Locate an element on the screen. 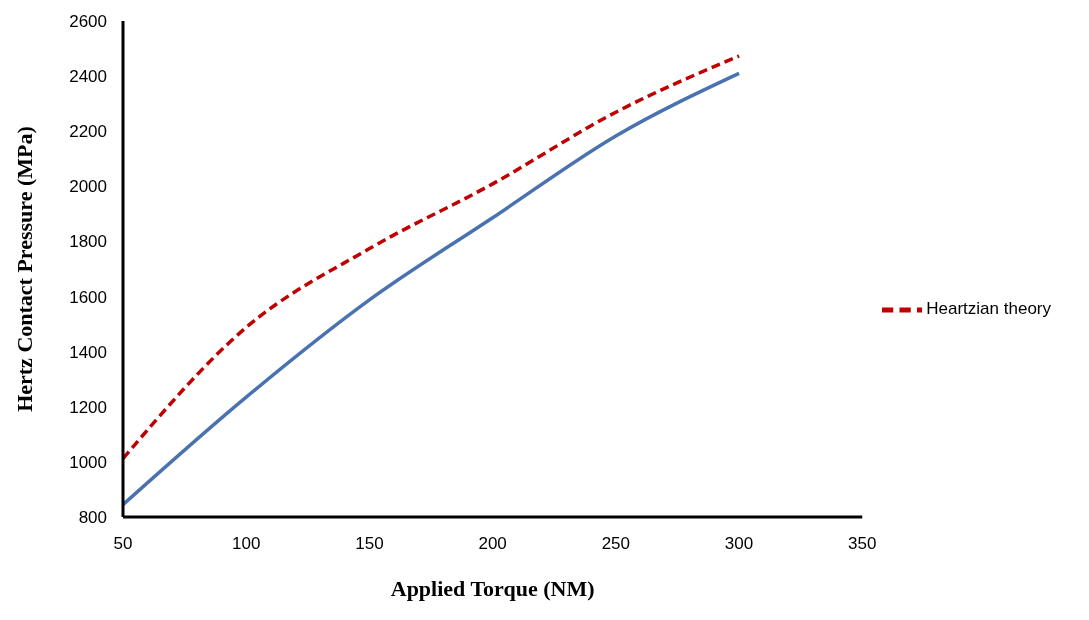 This screenshot has width=1089, height=620. y-axis-title: Hertz Contact Pressure (MPa) is located at coordinates (24, 269).